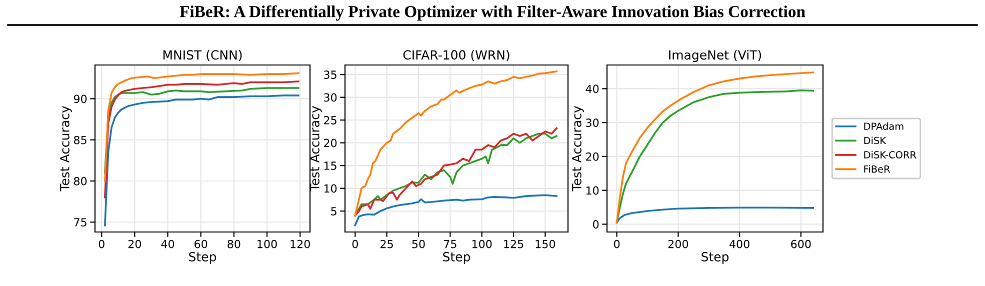 The width and height of the screenshot is (985, 286). Describe the element at coordinates (493, 13) in the screenshot. I see `text: FiBeR: A Differentially Private Optimizer with Filter-Aware Innovation Bias Correction` at that location.